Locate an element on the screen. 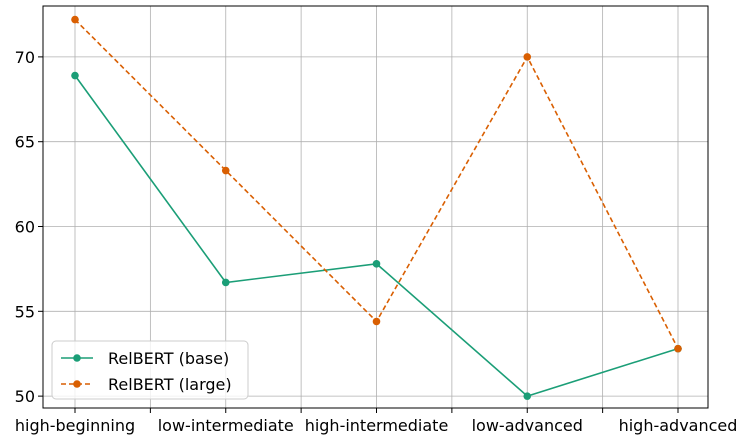  legend-label-0: RelBERT (base) is located at coordinates (168, 358).